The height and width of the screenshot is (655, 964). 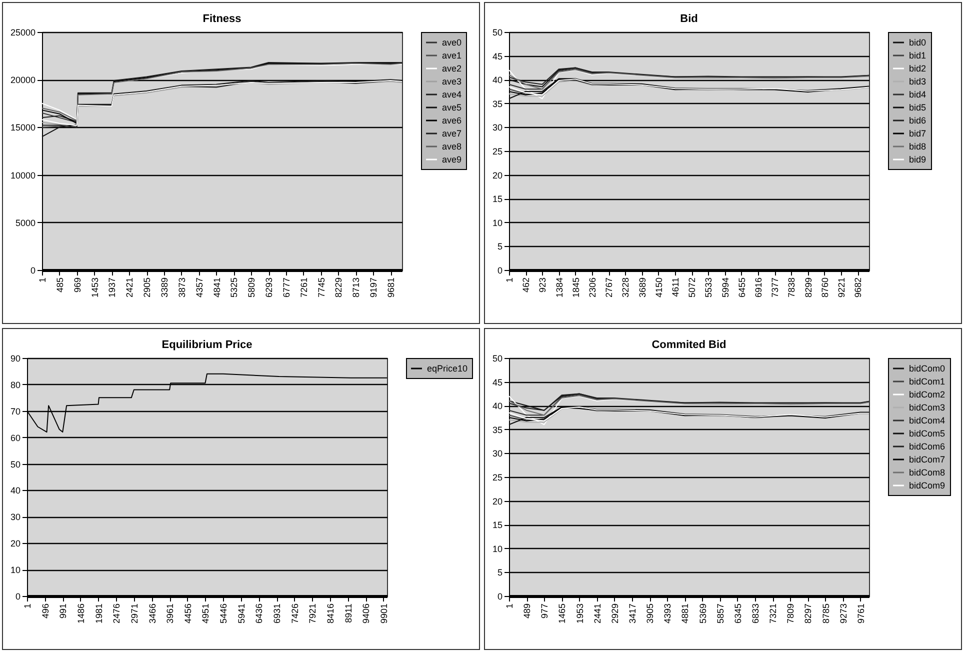 What do you see at coordinates (927, 447) in the screenshot?
I see `legend-label: bidCom6` at bounding box center [927, 447].